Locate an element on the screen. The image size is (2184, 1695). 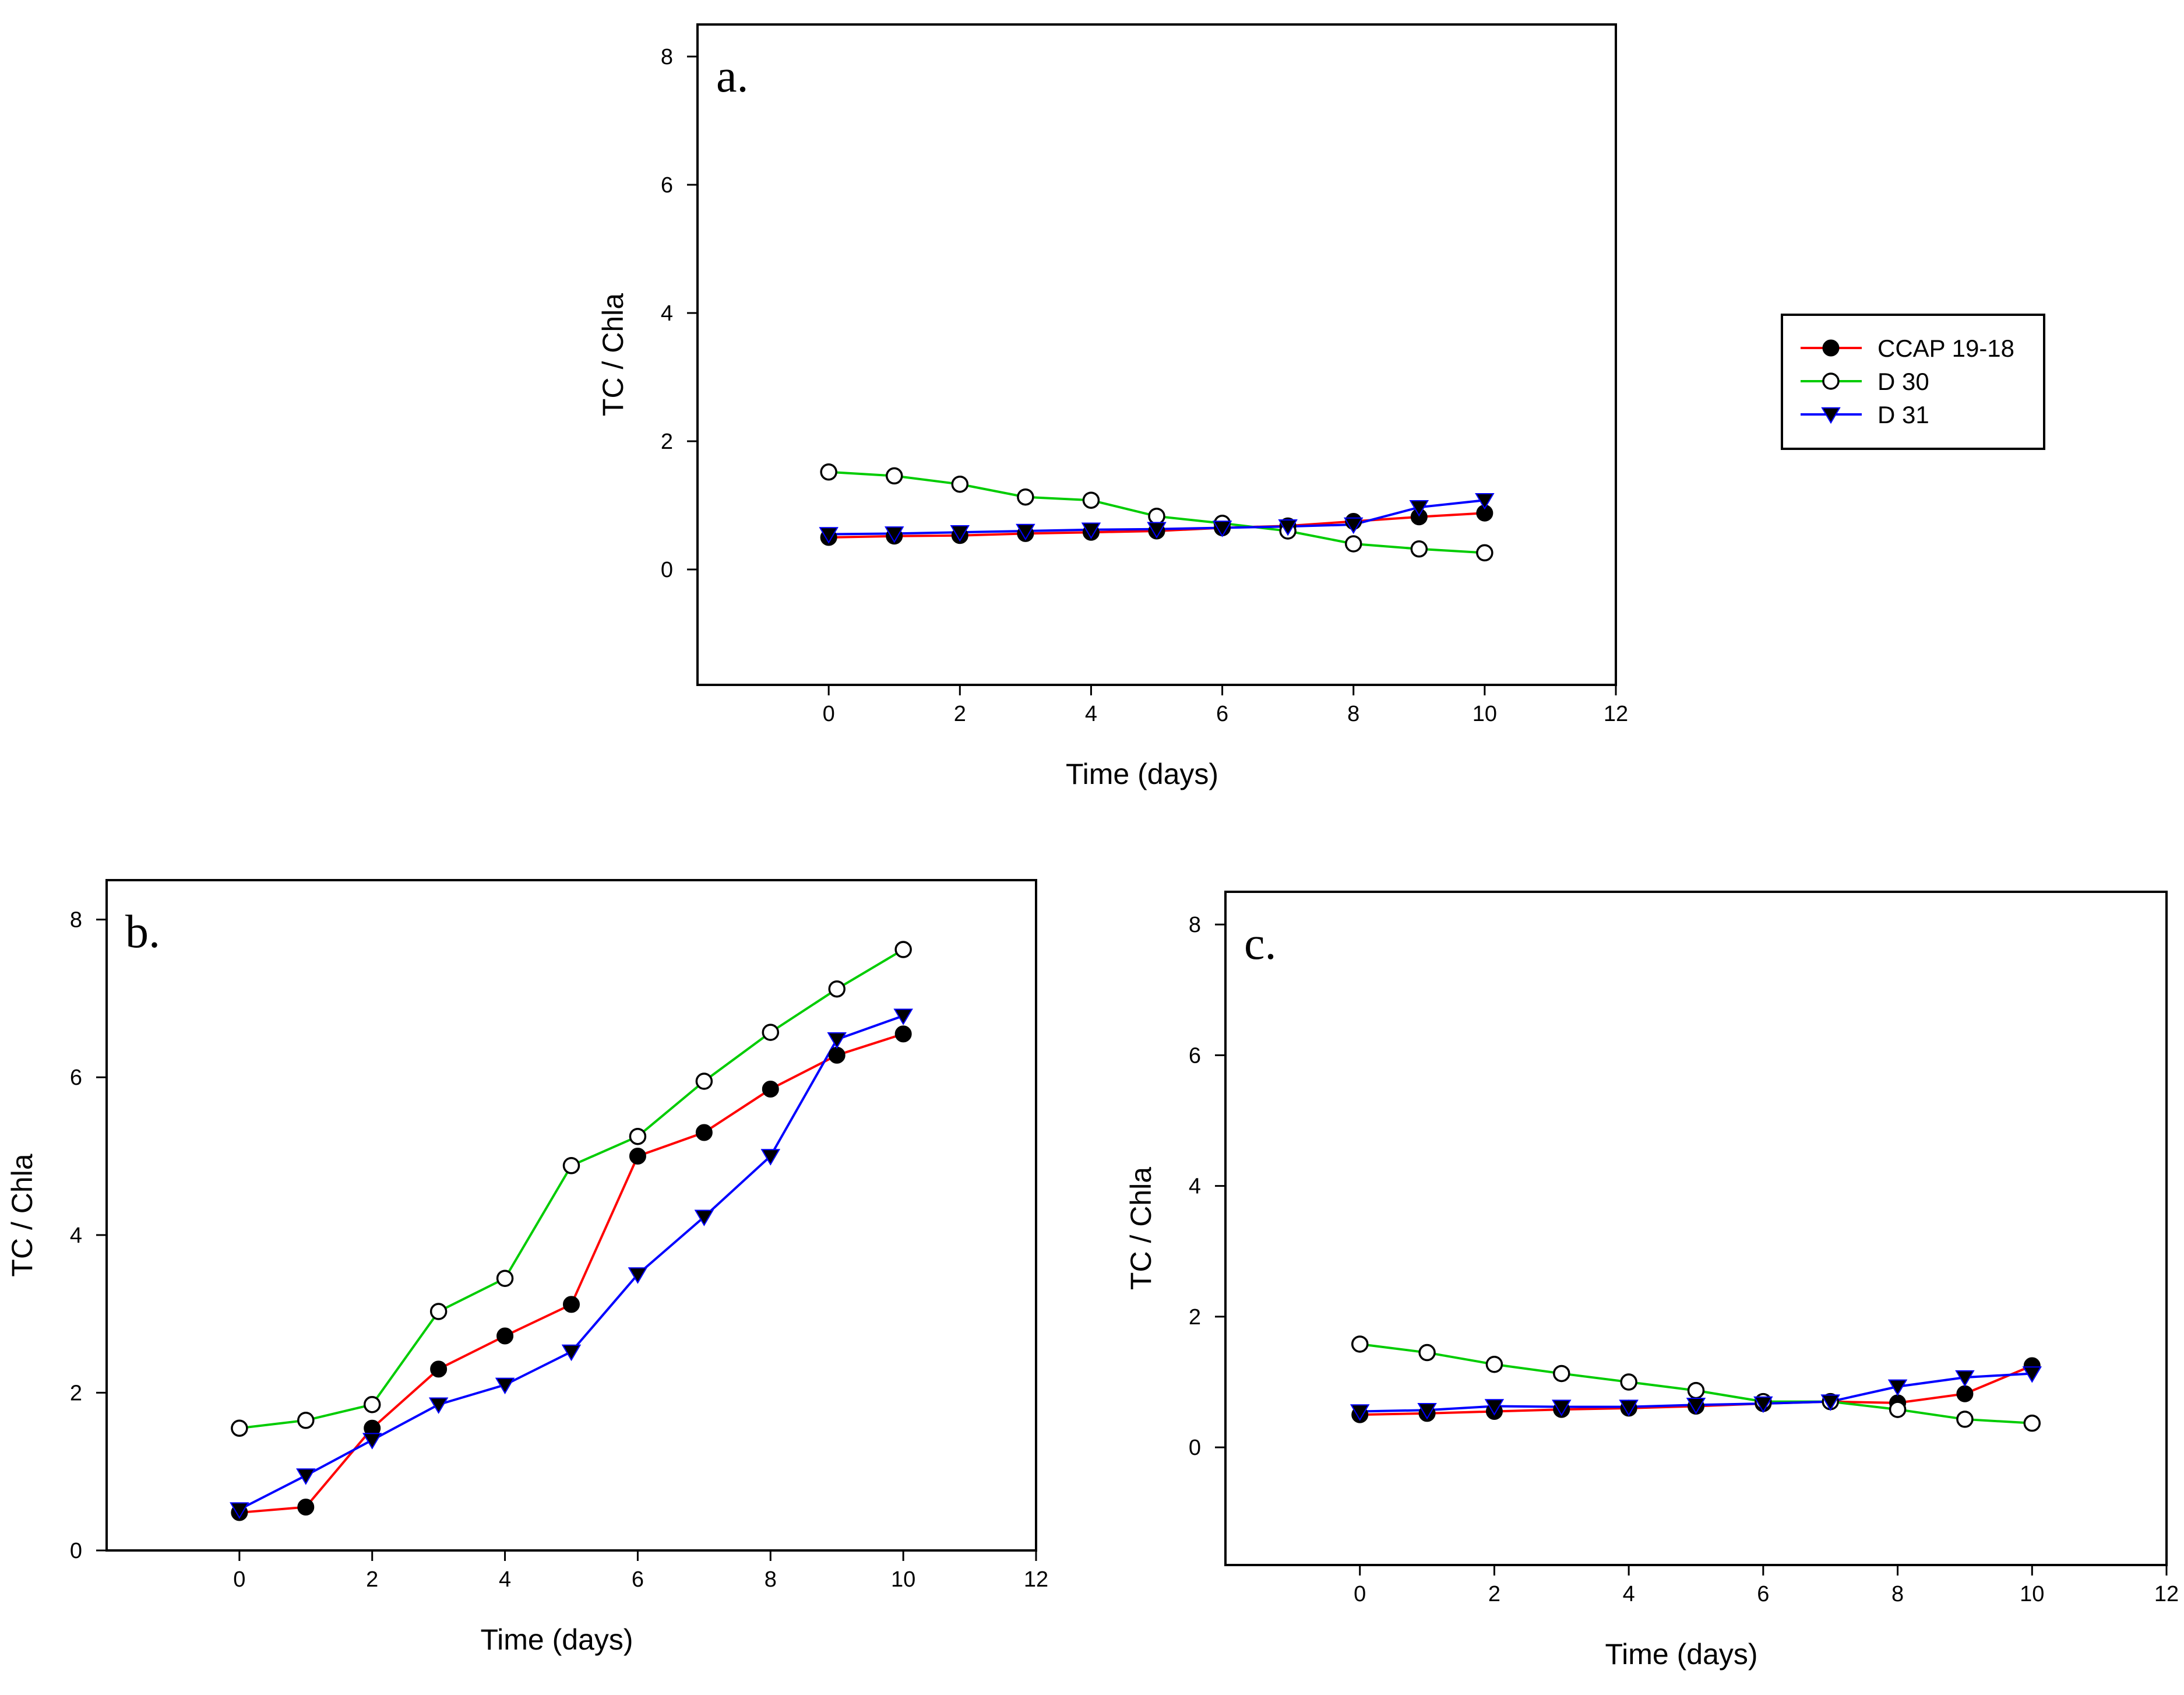
y-tick-label-c-4: 4 is located at coordinates (1195, 1186).